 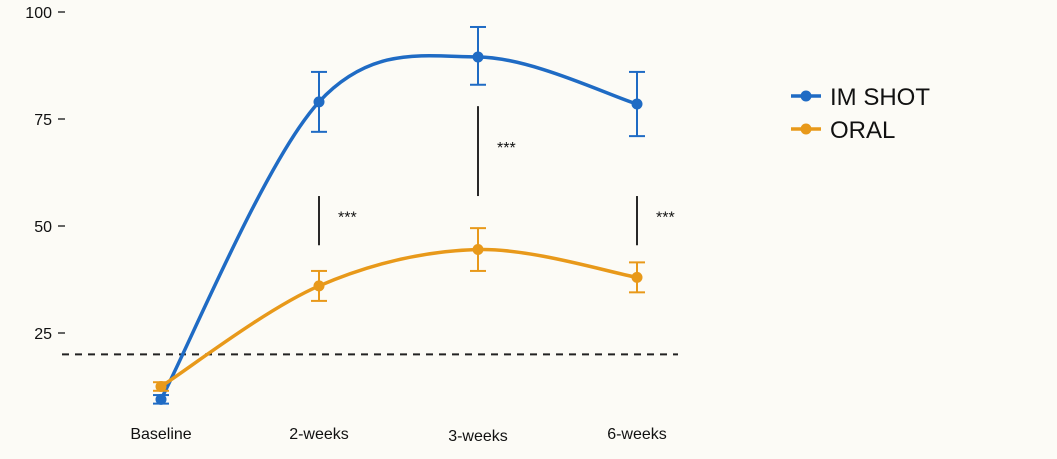 What do you see at coordinates (398, 435) in the screenshot?
I see `x-axis: Baseline 2-weeks 3-weeks 6-weeks` at bounding box center [398, 435].